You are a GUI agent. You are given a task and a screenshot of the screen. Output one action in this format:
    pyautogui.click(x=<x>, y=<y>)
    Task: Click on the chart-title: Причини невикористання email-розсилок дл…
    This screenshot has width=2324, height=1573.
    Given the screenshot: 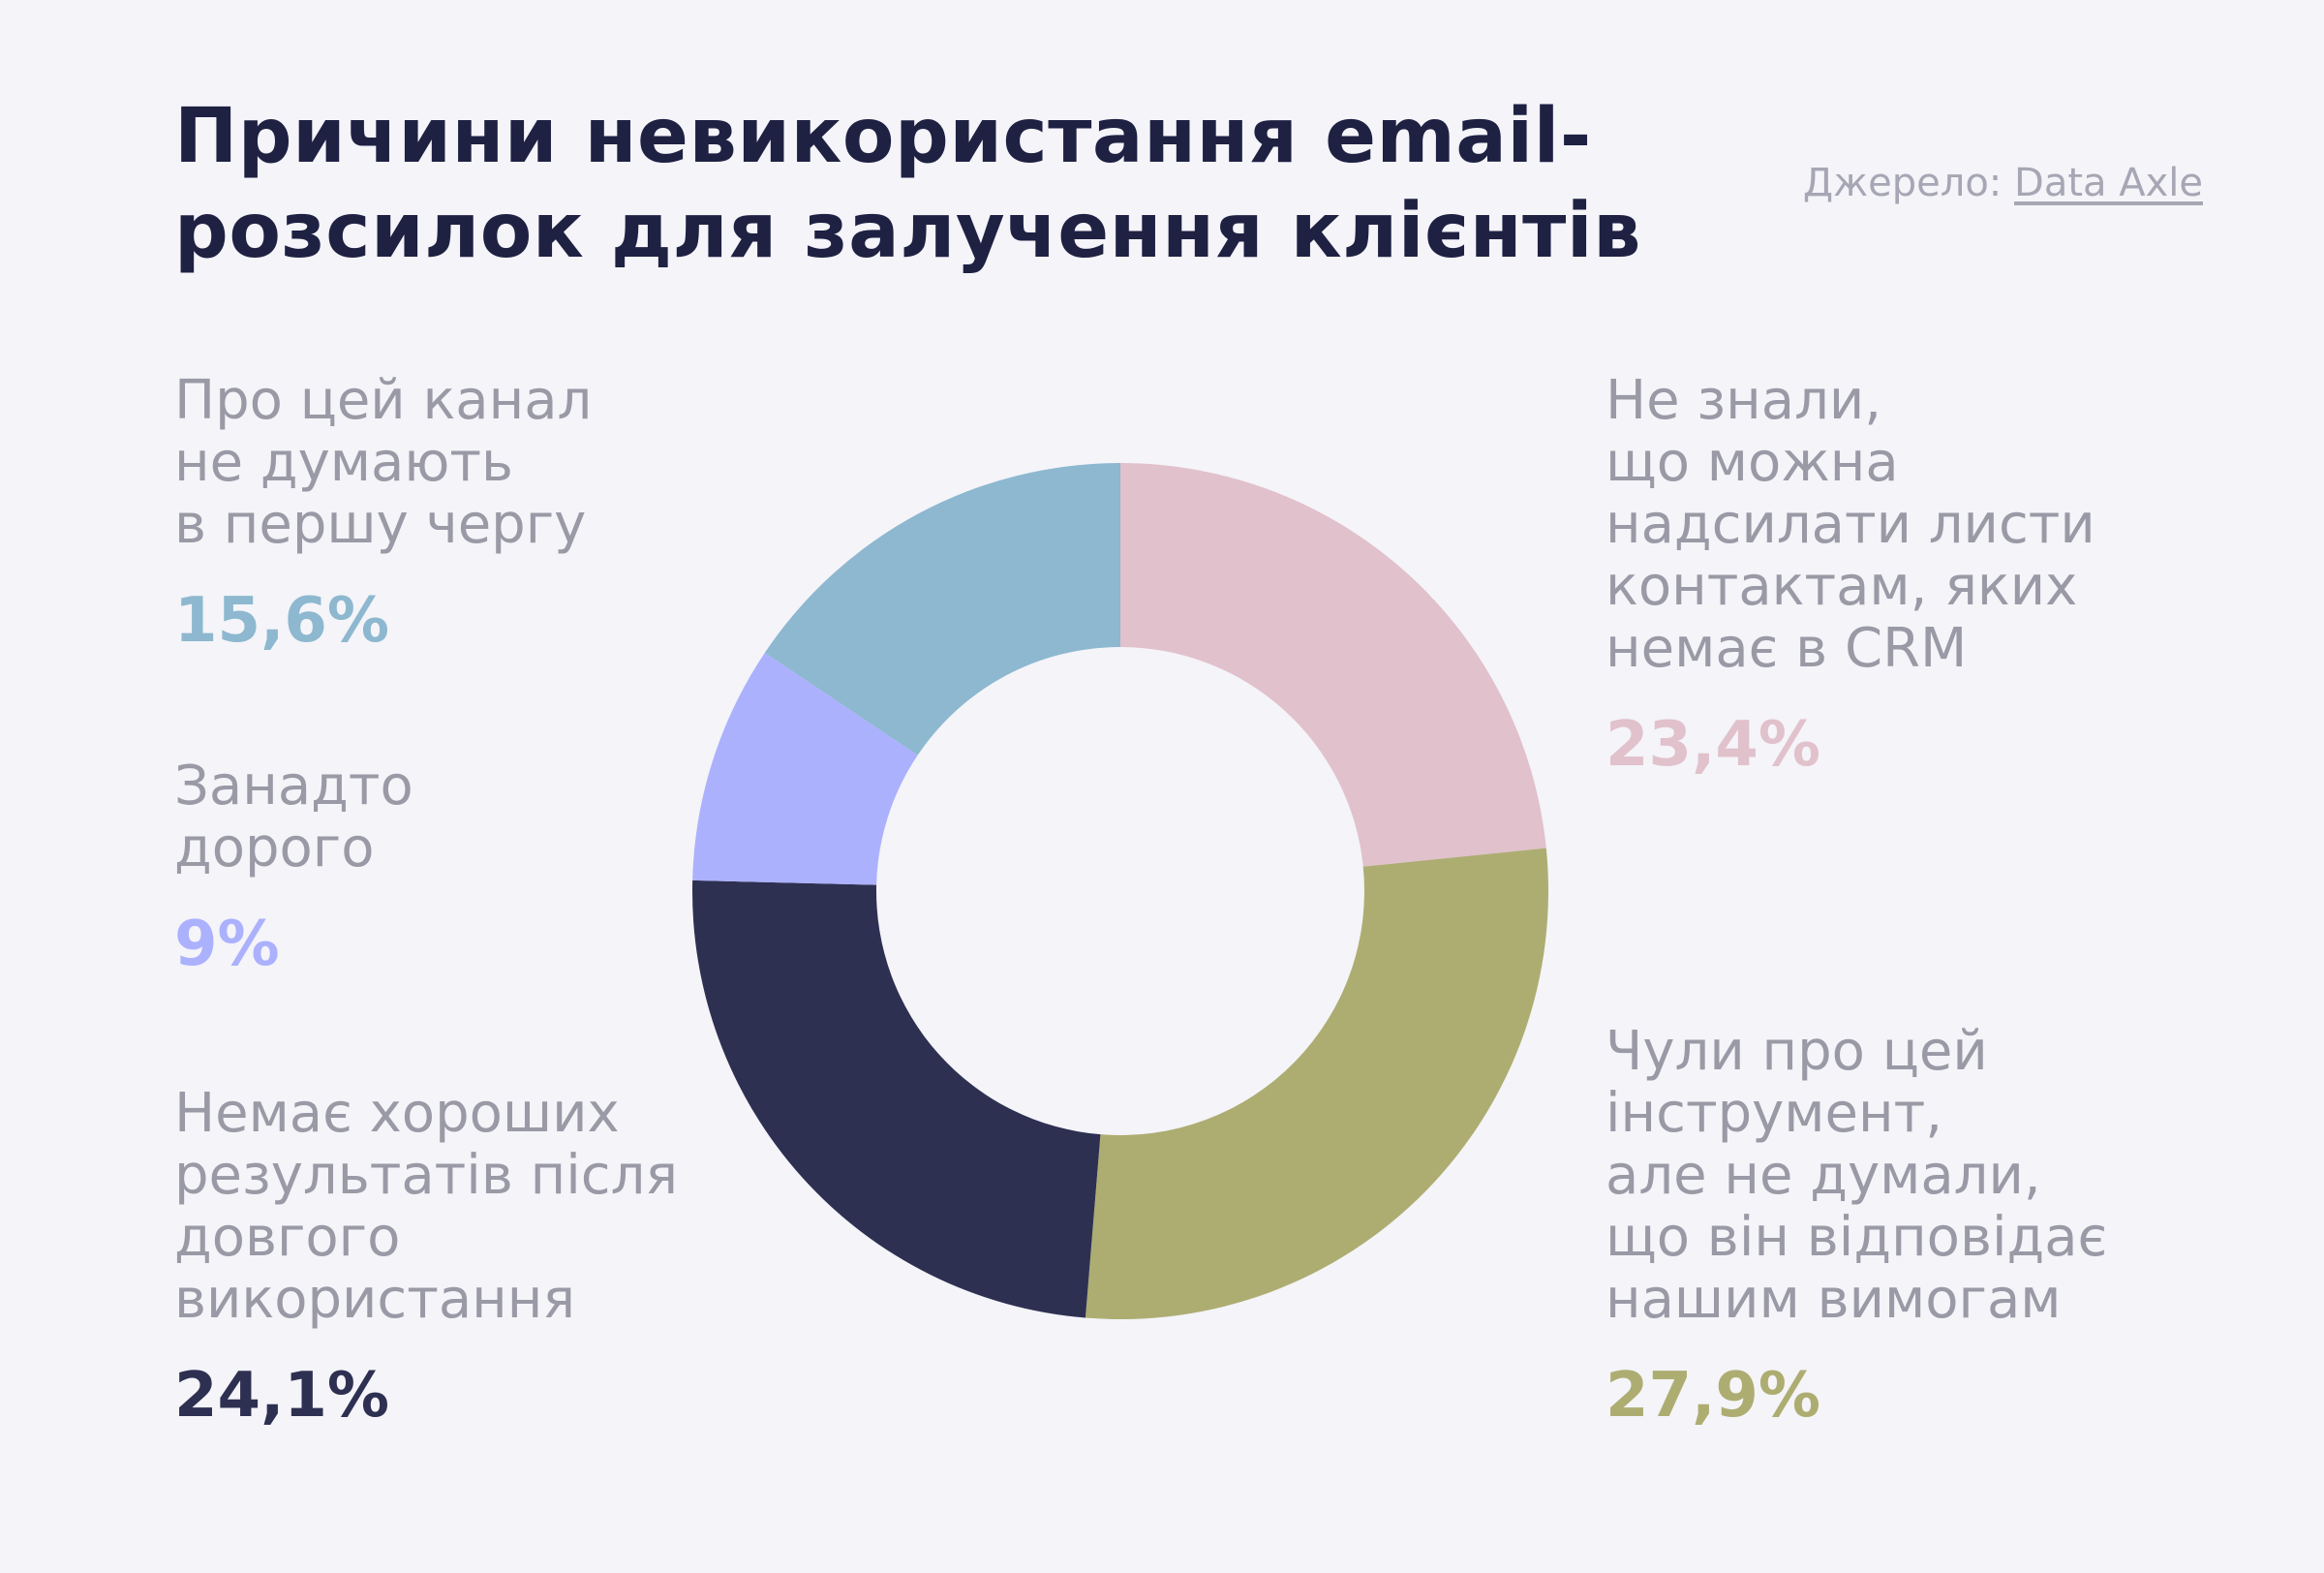 What is the action you would take?
    pyautogui.click(x=907, y=184)
    